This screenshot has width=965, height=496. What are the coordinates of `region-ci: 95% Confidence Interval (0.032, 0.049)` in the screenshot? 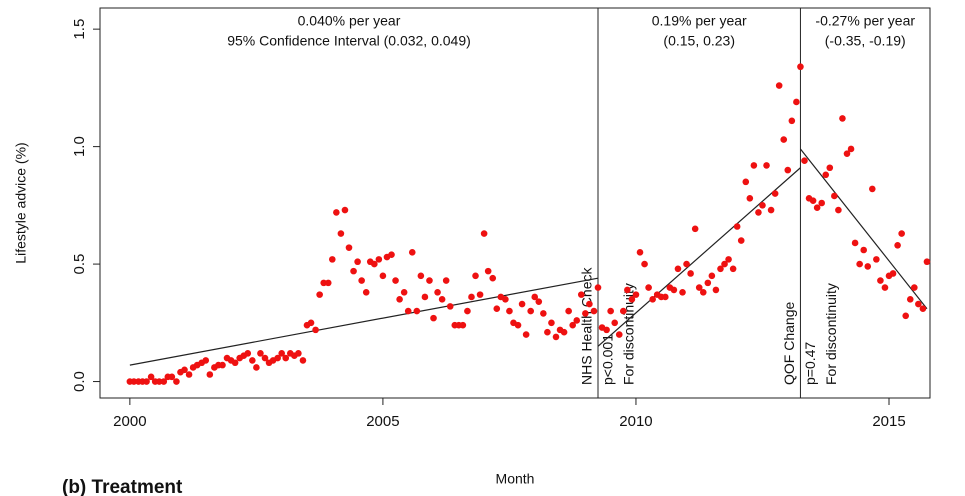 It's located at (349, 41).